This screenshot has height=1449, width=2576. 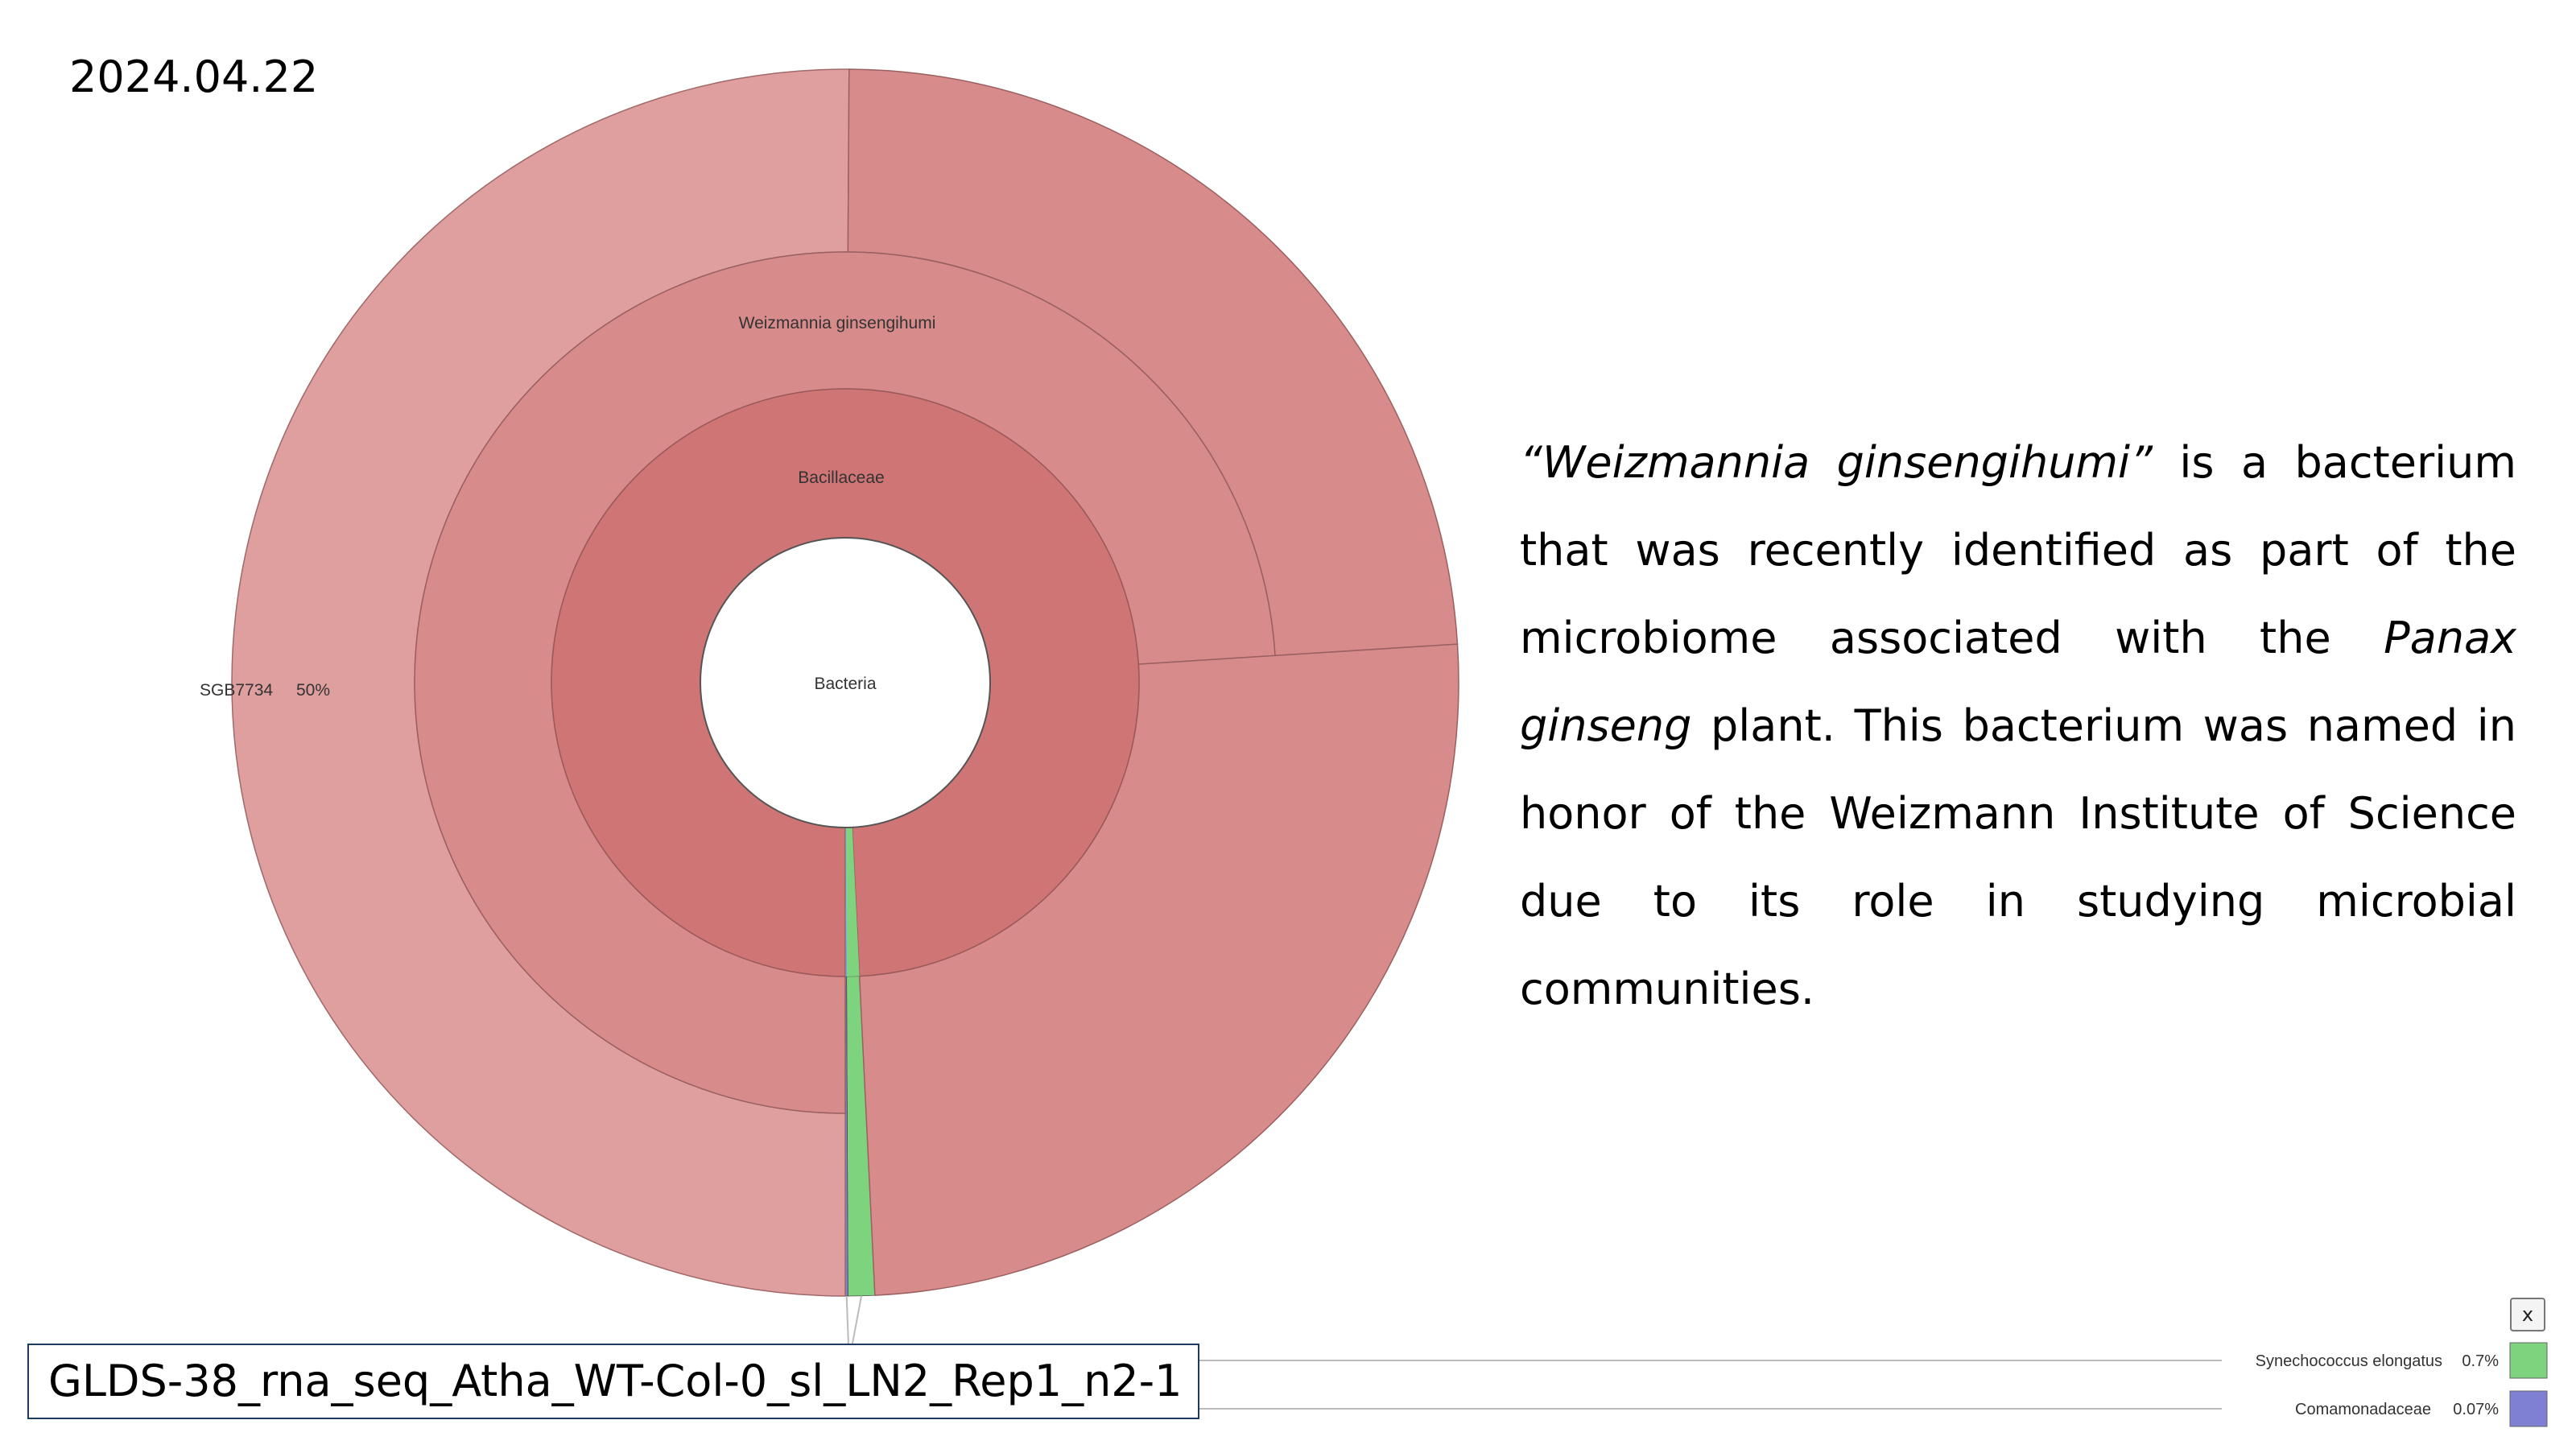 I want to click on label-weizmannia-ginsengihumi: Weizmannia ginsengihumi, so click(x=837, y=323).